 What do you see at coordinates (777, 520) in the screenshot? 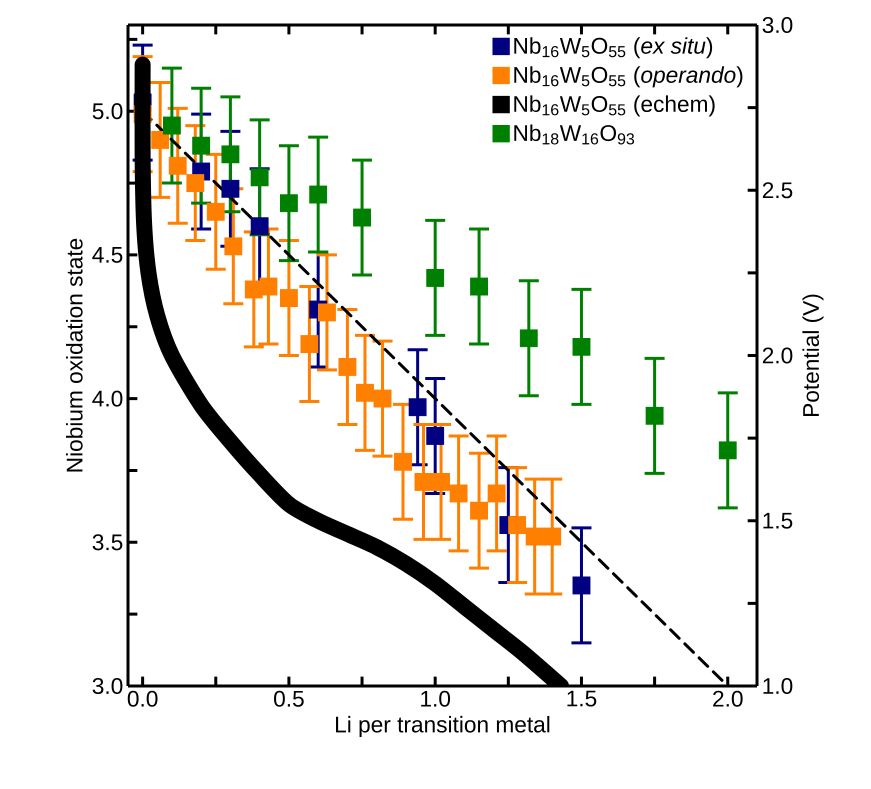
I see `y2-tick-label: 1.5` at bounding box center [777, 520].